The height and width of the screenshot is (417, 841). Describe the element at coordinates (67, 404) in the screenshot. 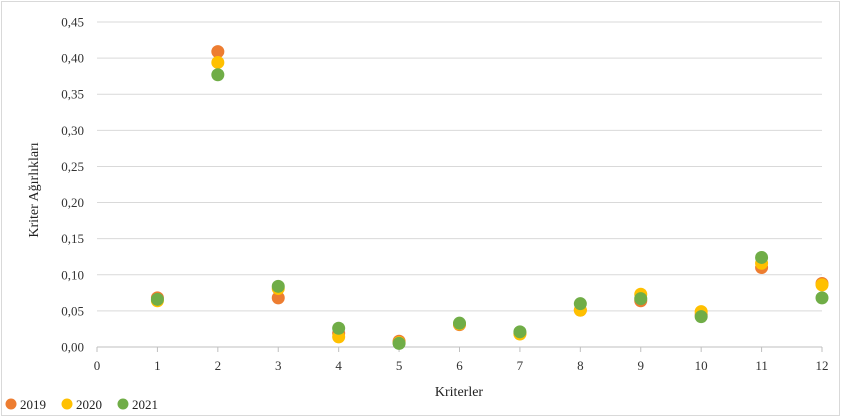

I see `legend-marker-2020` at that location.